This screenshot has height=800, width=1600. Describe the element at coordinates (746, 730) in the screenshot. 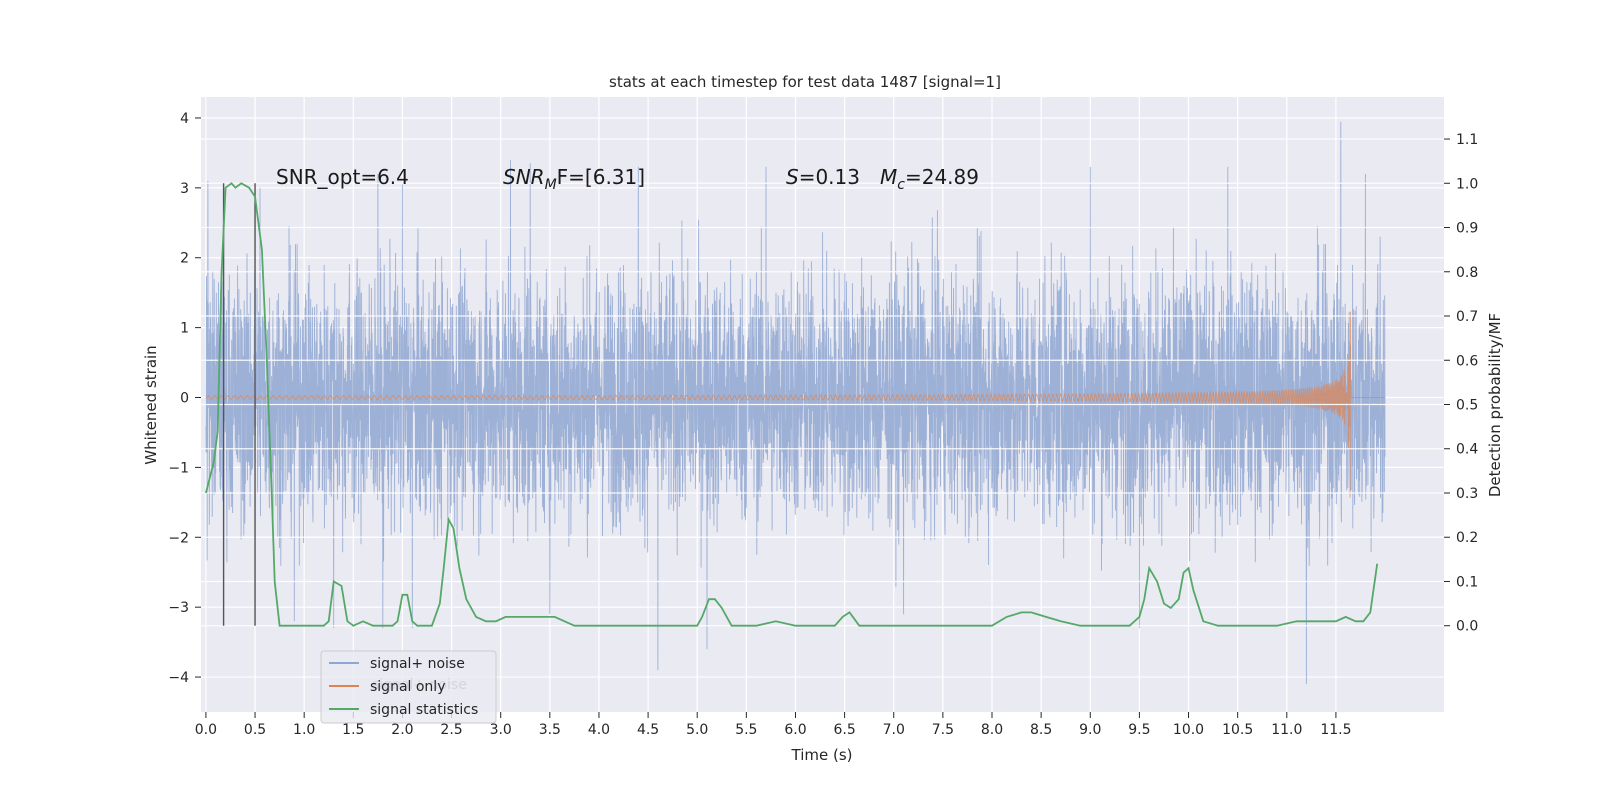

I see `x-tick-label: 5.5` at that location.